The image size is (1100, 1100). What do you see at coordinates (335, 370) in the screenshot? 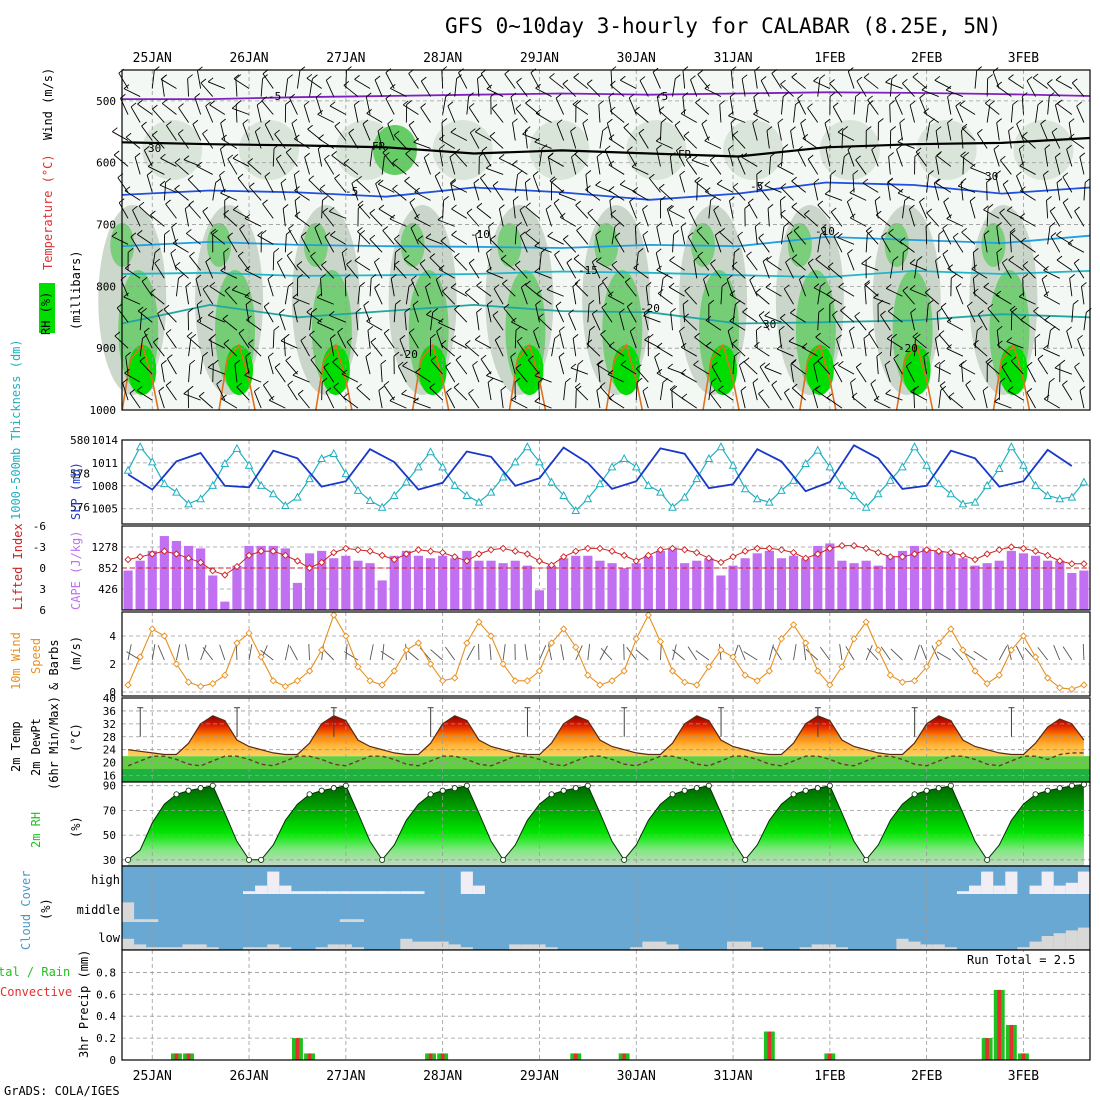
I see `rh-blob` at bounding box center [335, 370].